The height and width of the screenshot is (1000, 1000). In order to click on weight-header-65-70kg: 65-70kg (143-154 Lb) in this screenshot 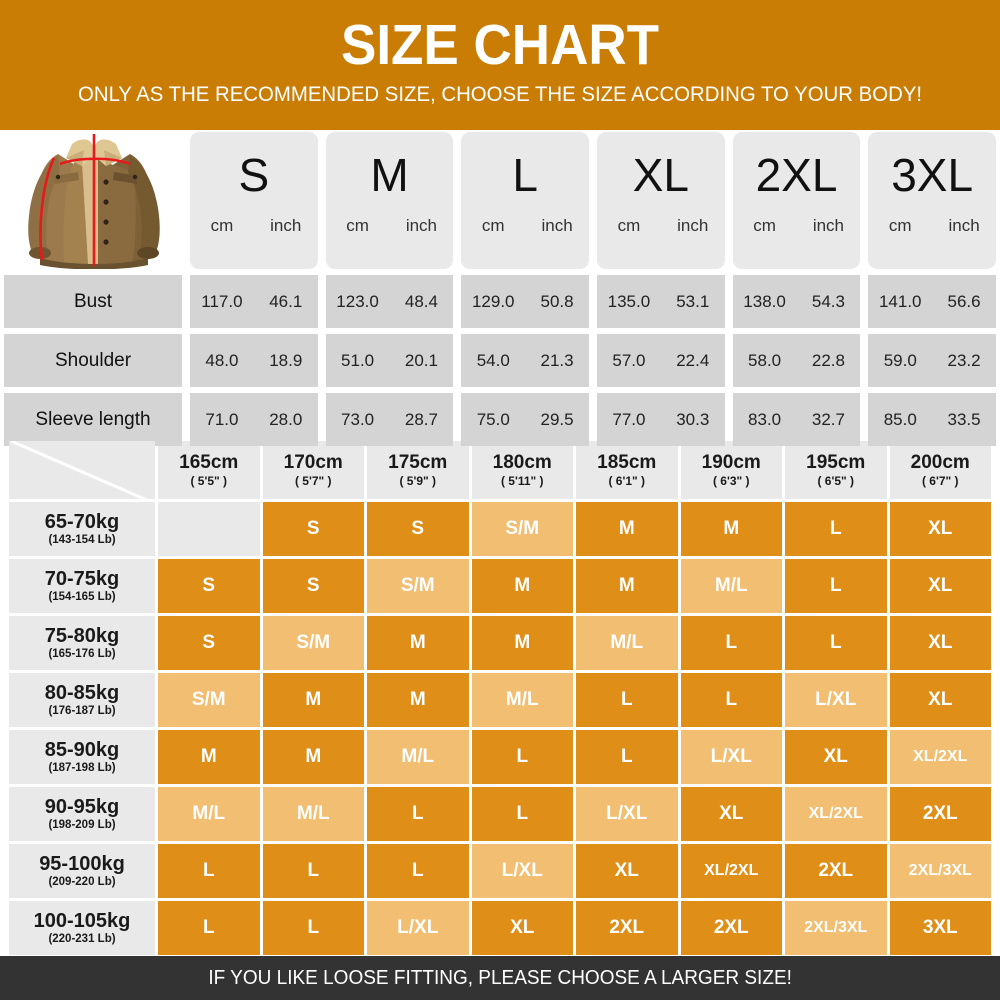, I will do `click(82, 529)`.